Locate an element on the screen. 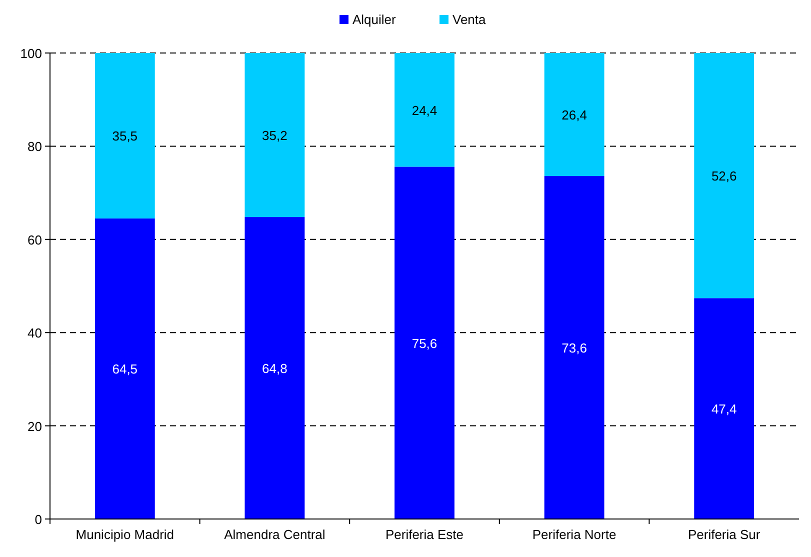 This screenshot has width=811, height=557. x-tick-label: Periferia Este is located at coordinates (424, 534).